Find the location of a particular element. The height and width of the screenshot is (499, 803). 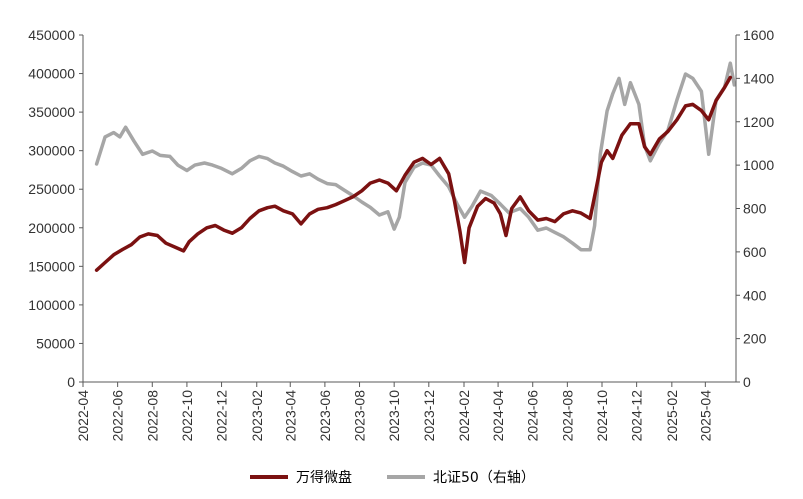

legend-item-bse50: 北证50（右轴） is located at coordinates (461, 478).